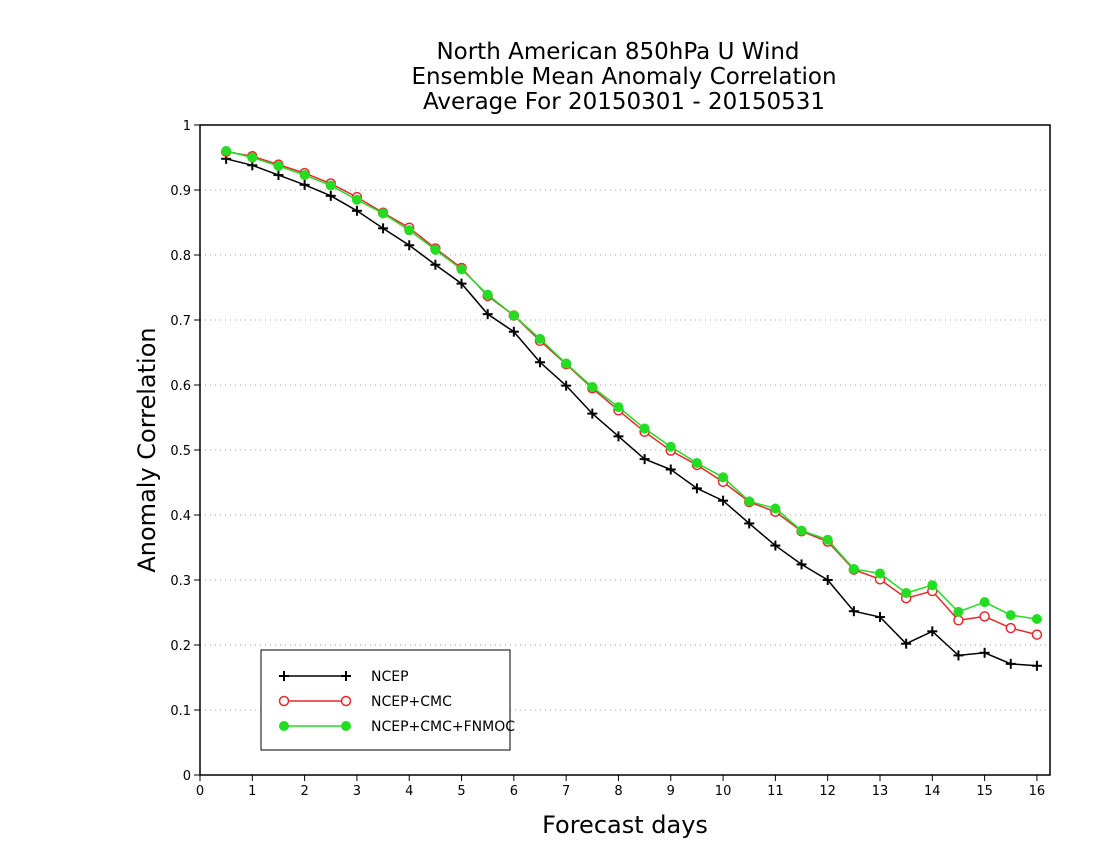 This screenshot has width=1100, height=850. What do you see at coordinates (357, 791) in the screenshot?
I see `x-tick-label: 3` at bounding box center [357, 791].